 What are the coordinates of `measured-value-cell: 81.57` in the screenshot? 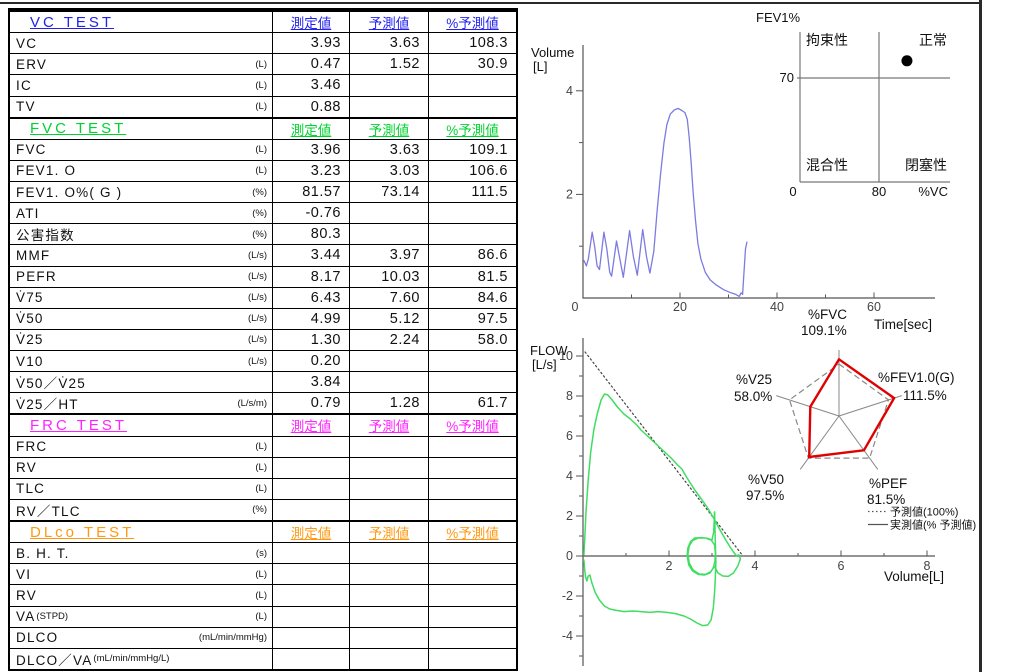 It's located at (311, 192).